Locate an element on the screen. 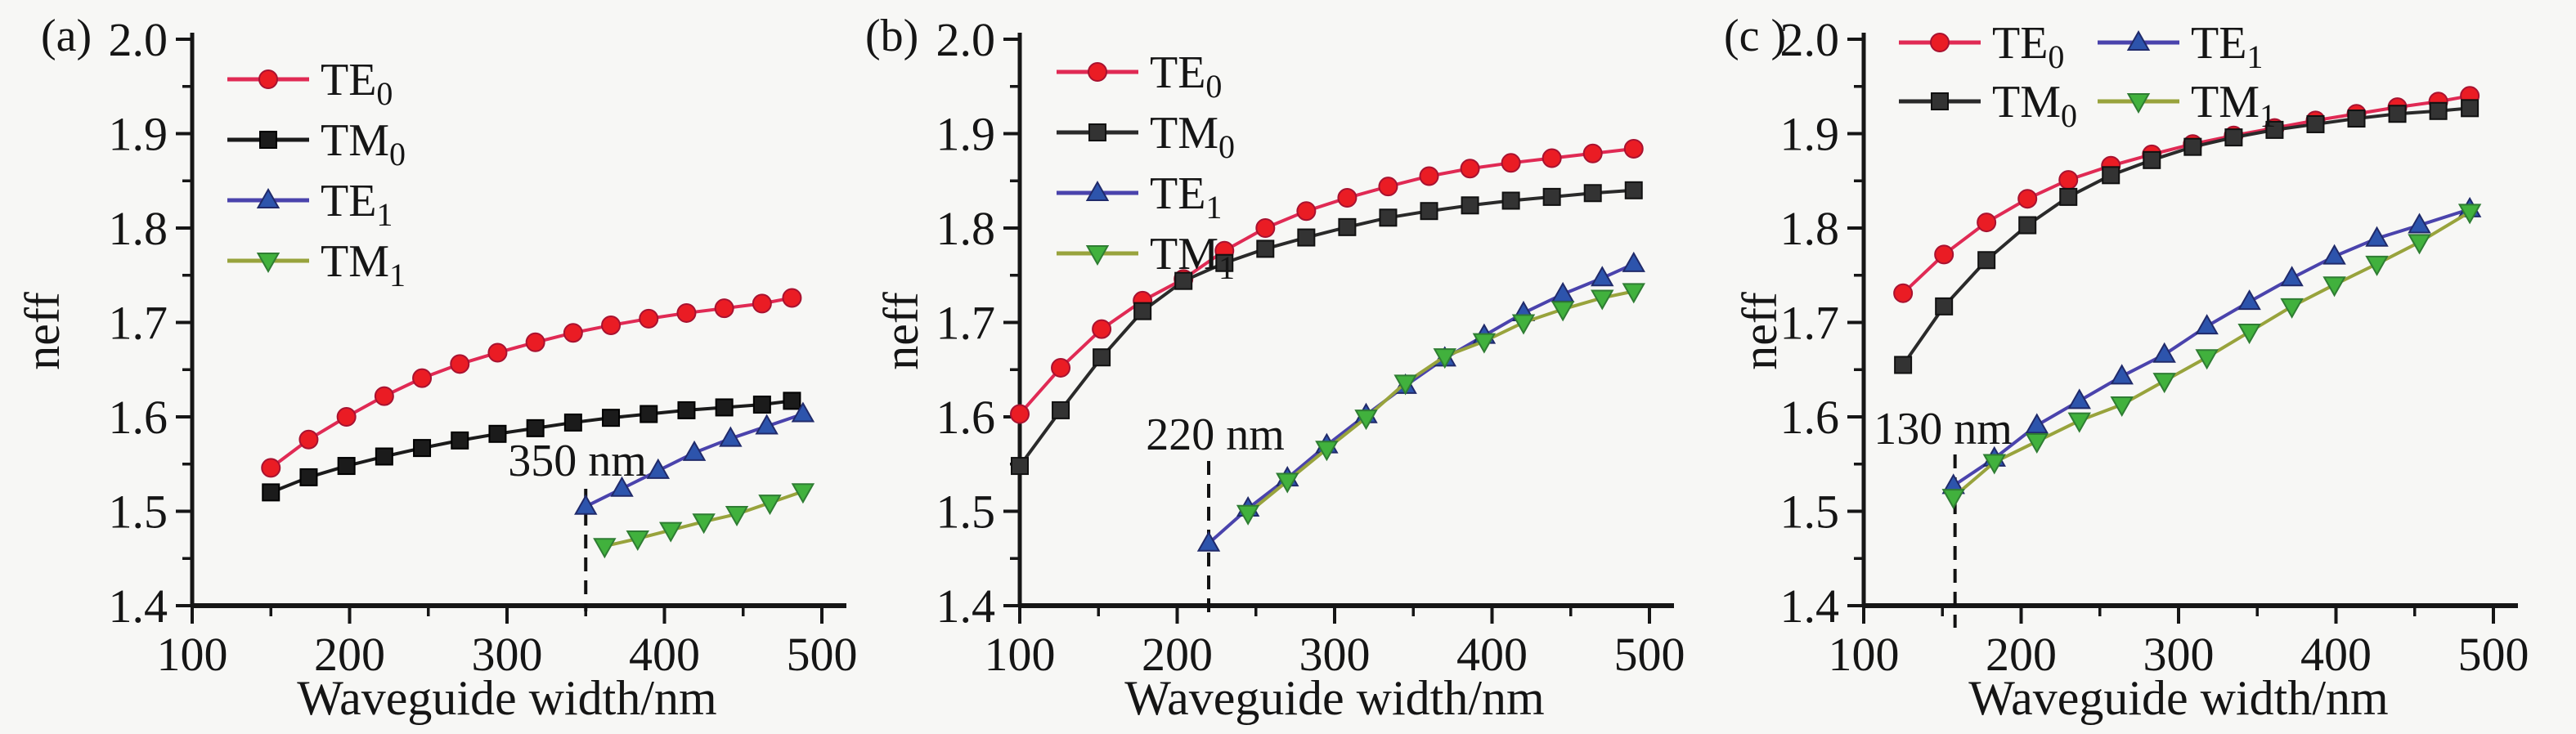 Image resolution: width=2576 pixels, height=734 pixels. series-TM0 is located at coordinates (2187, 236).